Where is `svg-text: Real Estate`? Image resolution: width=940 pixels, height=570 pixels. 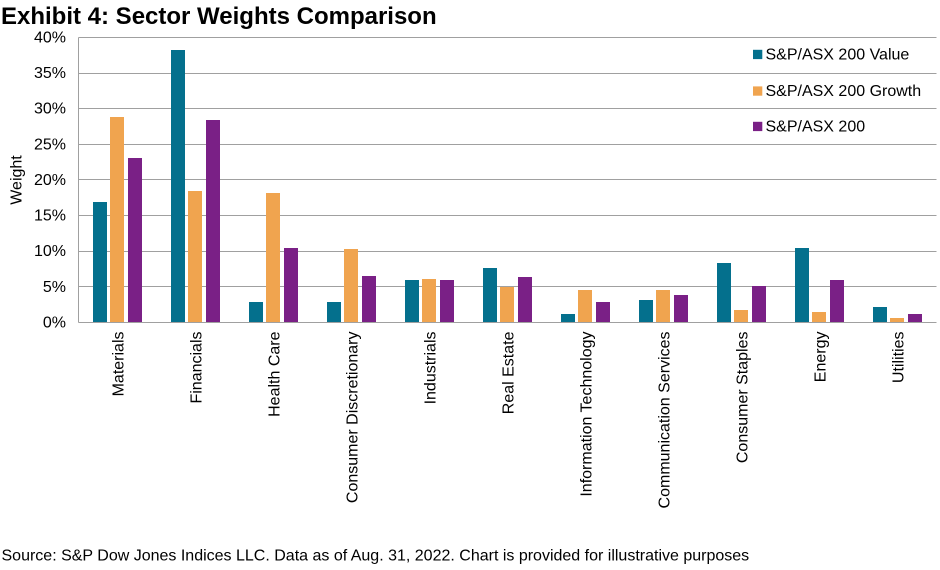
svg-text: Real Estate is located at coordinates (509, 372).